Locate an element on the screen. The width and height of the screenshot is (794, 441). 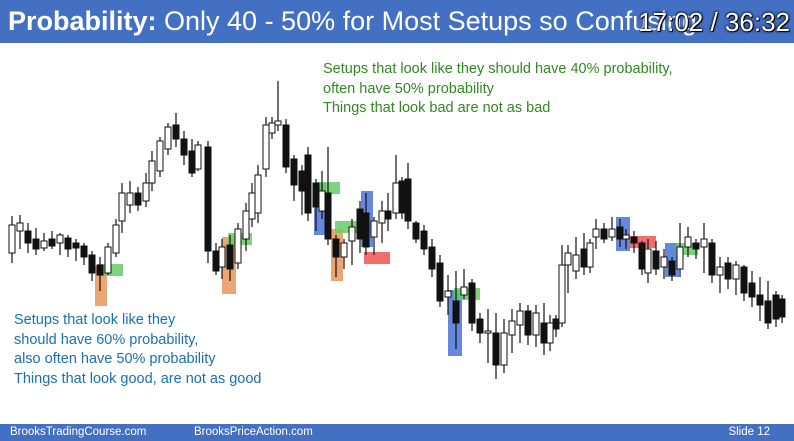
footer-website-left: BrooksTradingCourse.com is located at coordinates (78, 432).